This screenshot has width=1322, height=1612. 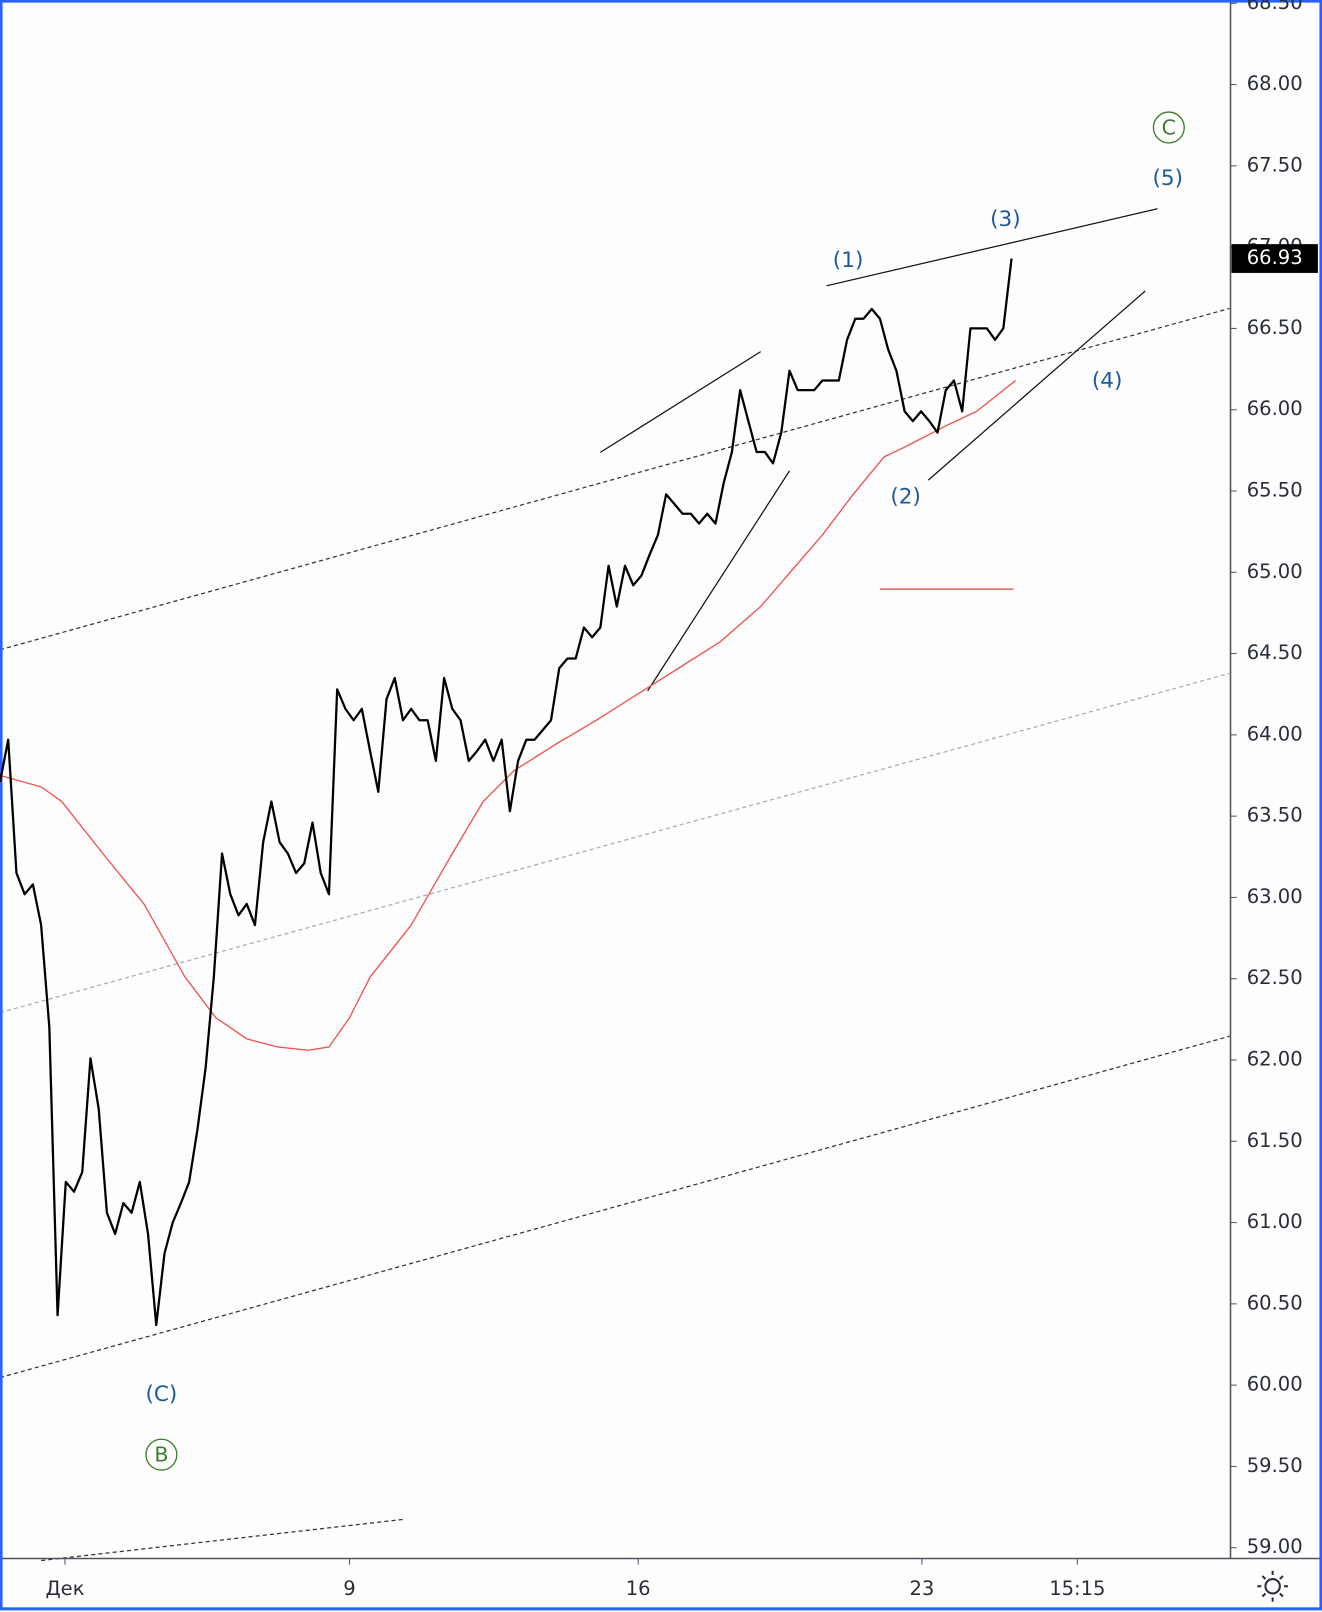 What do you see at coordinates (1275, 490) in the screenshot?
I see `y-tick-label: 65.50` at bounding box center [1275, 490].